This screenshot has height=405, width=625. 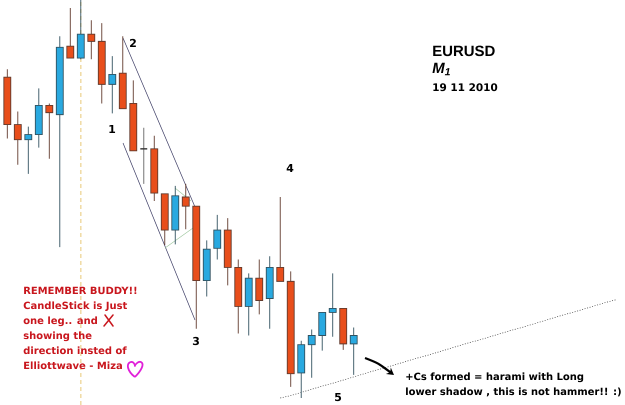 What do you see at coordinates (76, 306) in the screenshot?
I see `annotation: CandleStick is Just` at bounding box center [76, 306].